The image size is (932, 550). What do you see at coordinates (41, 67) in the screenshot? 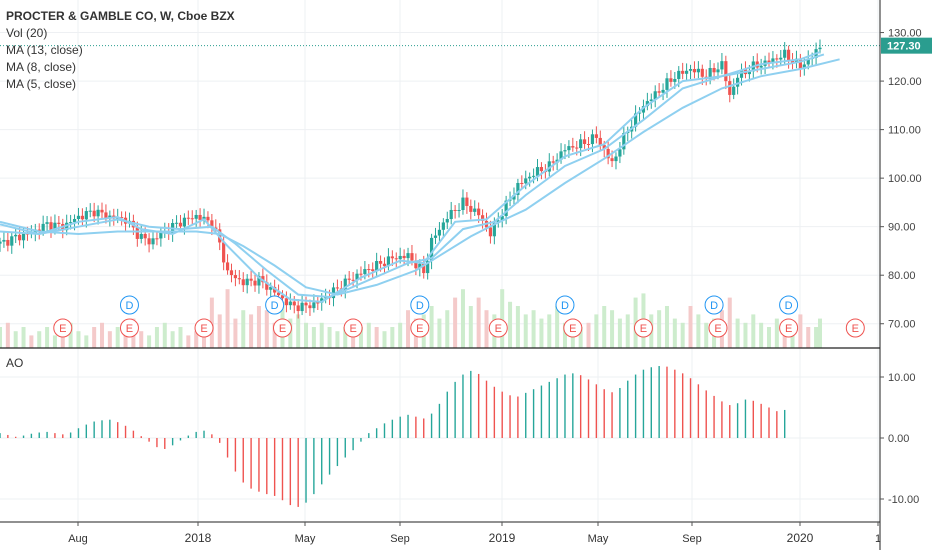
I see `legend-ma8: MA (8, close)` at bounding box center [41, 67].